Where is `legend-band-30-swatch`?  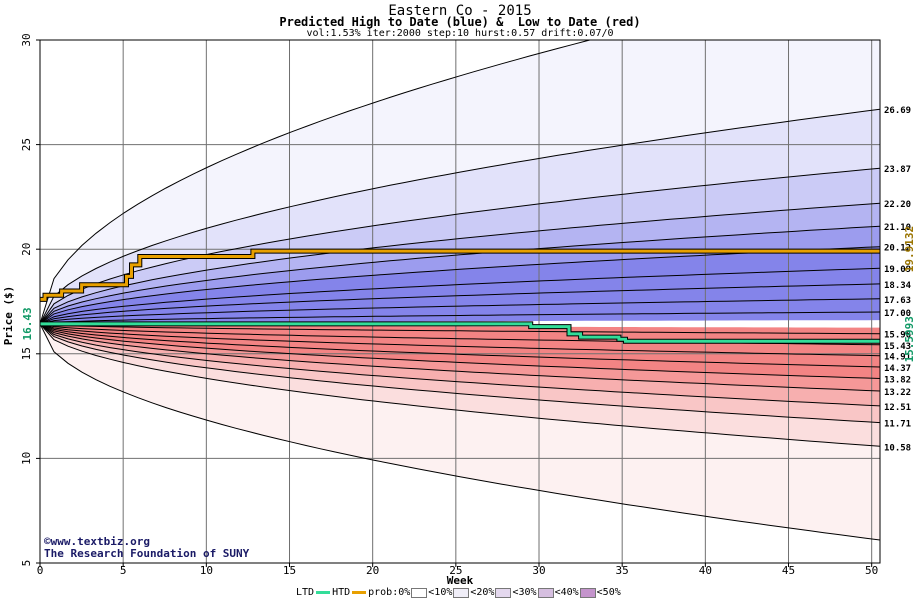 legend-band-30-swatch is located at coordinates (545, 592).